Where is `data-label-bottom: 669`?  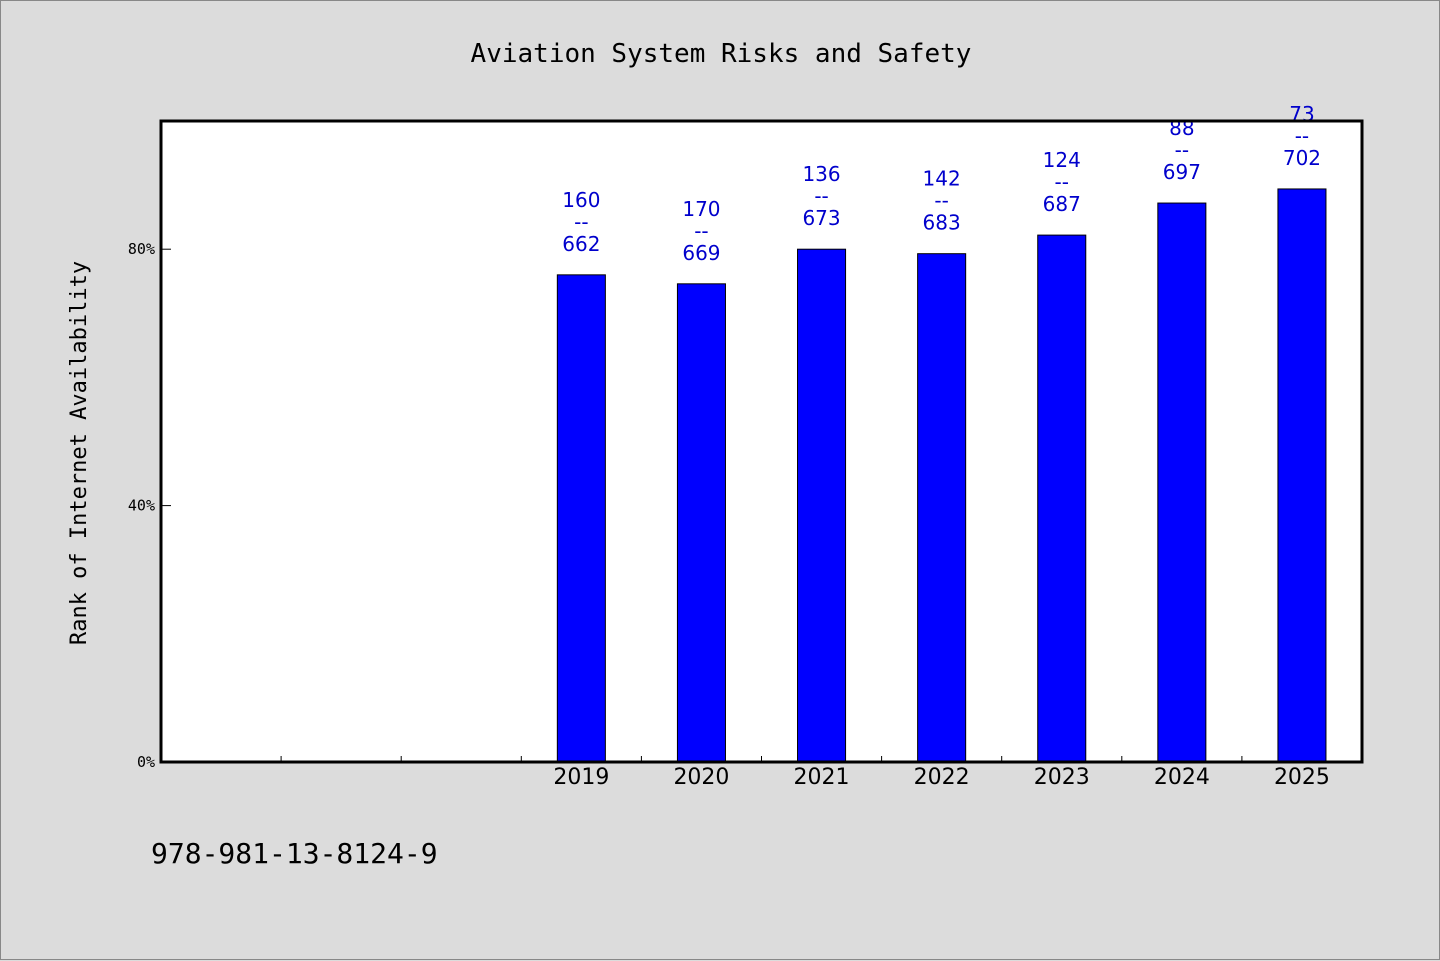 data-label-bottom: 669 is located at coordinates (701, 253).